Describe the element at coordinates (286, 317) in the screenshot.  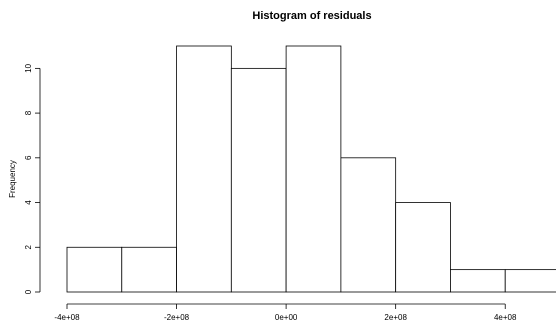
I see `x-tick-label: 0e+00` at that location.